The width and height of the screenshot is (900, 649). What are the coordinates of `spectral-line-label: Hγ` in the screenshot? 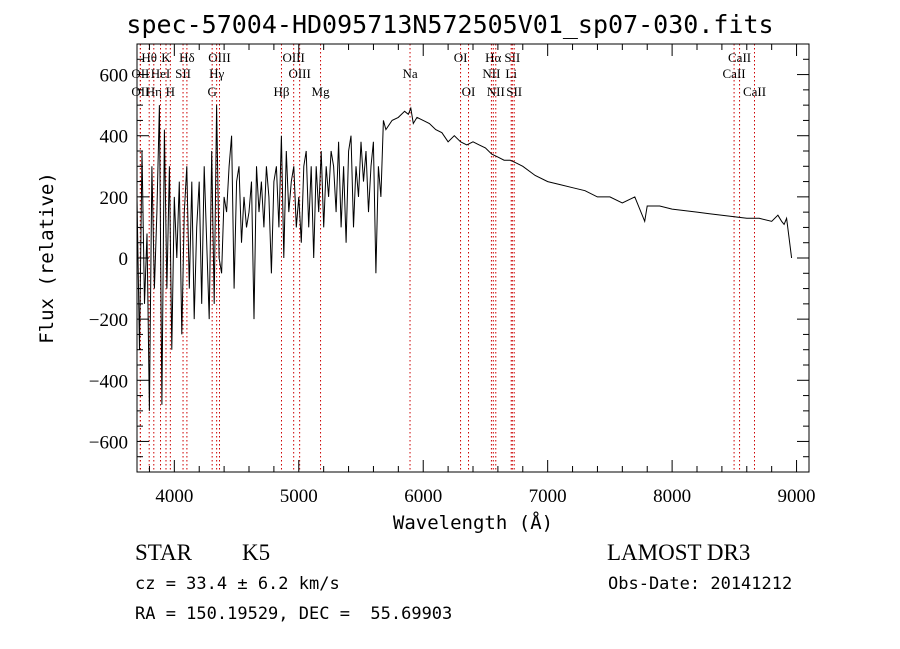 It's located at (216, 73).